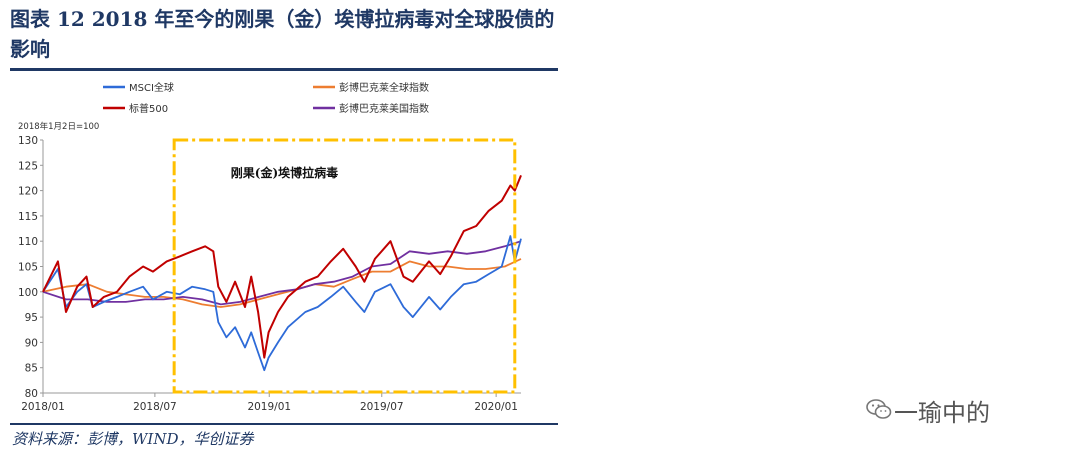 Image resolution: width=1080 pixels, height=457 pixels. What do you see at coordinates (879, 409) in the screenshot?
I see `wechat-icon` at bounding box center [879, 409].